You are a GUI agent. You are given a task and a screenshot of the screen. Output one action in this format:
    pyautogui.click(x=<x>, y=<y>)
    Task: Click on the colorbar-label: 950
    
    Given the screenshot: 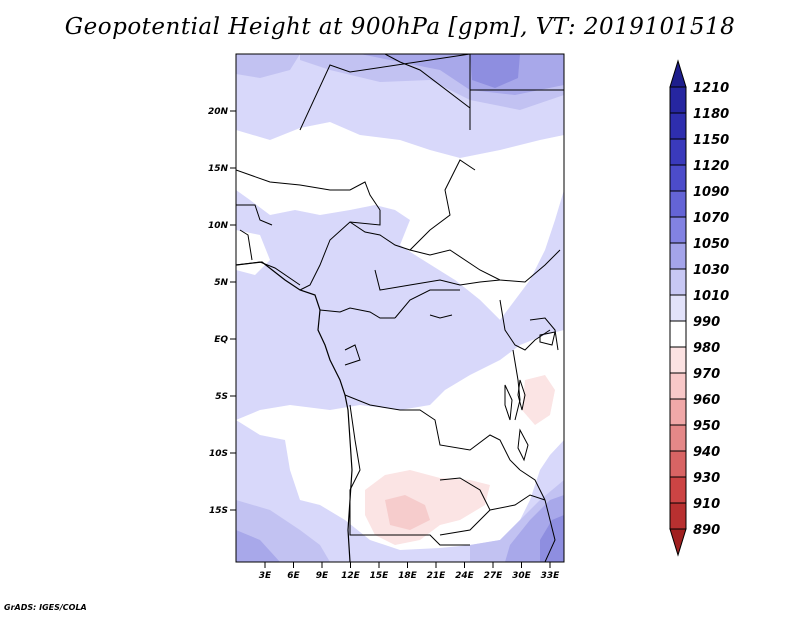 What is the action you would take?
    pyautogui.click(x=706, y=426)
    